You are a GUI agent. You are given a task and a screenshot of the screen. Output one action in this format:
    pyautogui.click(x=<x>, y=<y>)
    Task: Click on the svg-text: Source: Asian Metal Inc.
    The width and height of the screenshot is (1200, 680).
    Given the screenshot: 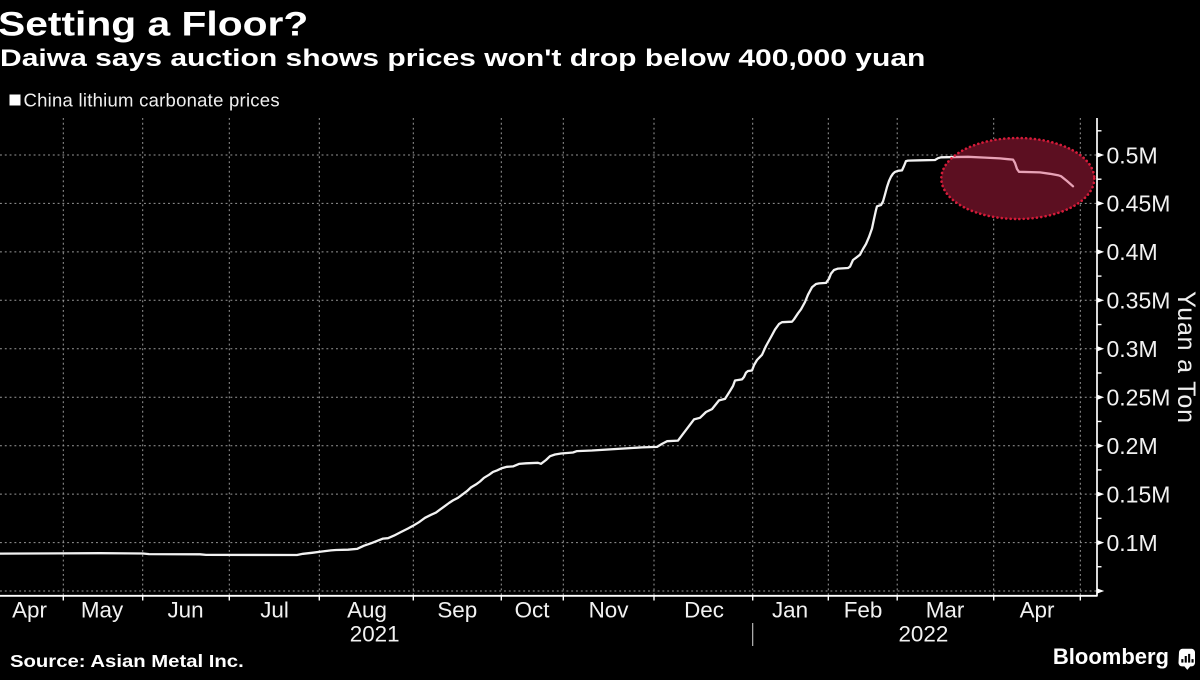 What is the action you would take?
    pyautogui.click(x=127, y=661)
    